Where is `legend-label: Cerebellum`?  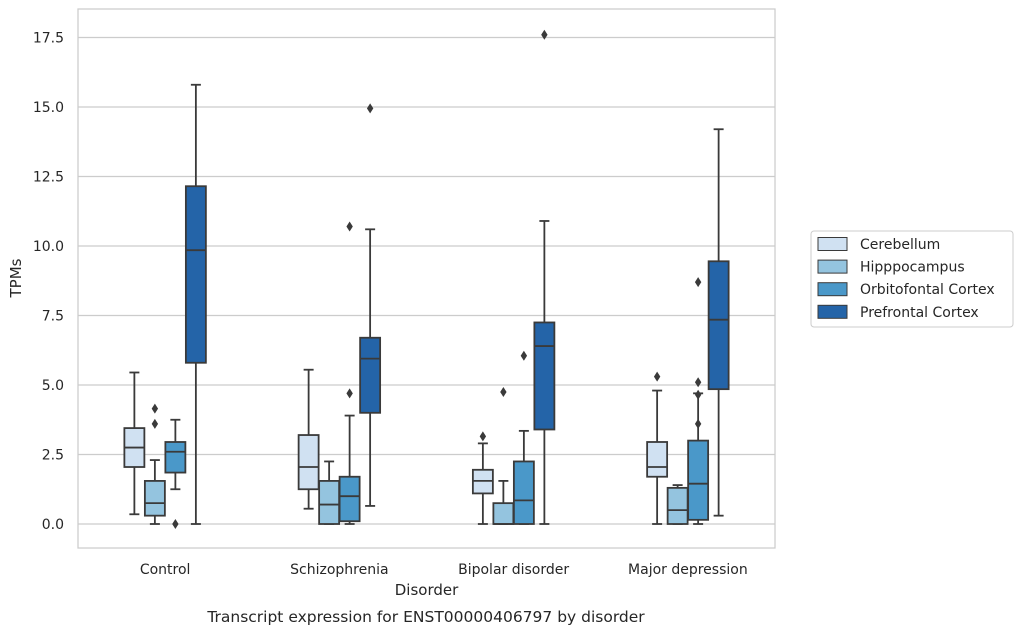
legend-label: Cerebellum is located at coordinates (900, 245).